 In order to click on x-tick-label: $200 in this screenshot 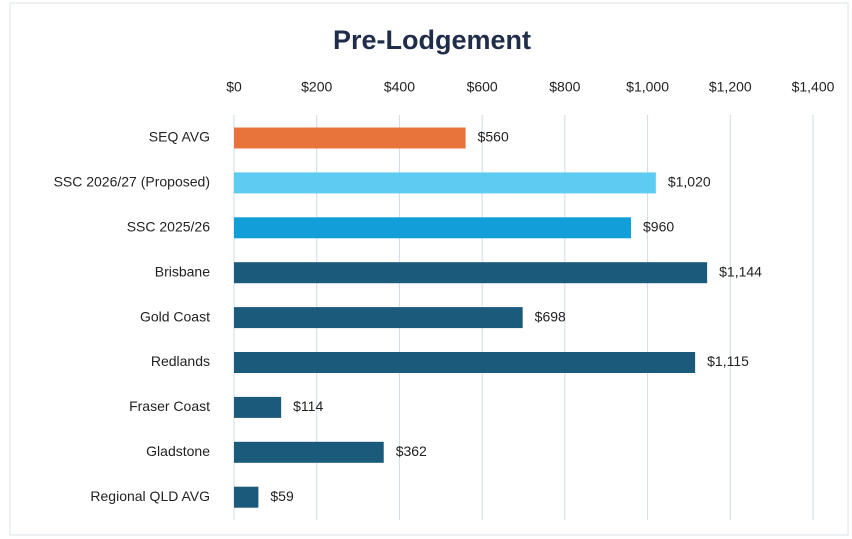, I will do `click(316, 87)`.